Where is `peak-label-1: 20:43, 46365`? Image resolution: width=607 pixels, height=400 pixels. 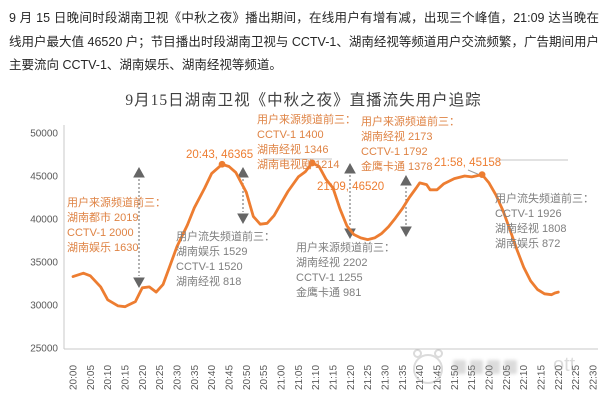 peak-label-1: 20:43, 46365 is located at coordinates (220, 155).